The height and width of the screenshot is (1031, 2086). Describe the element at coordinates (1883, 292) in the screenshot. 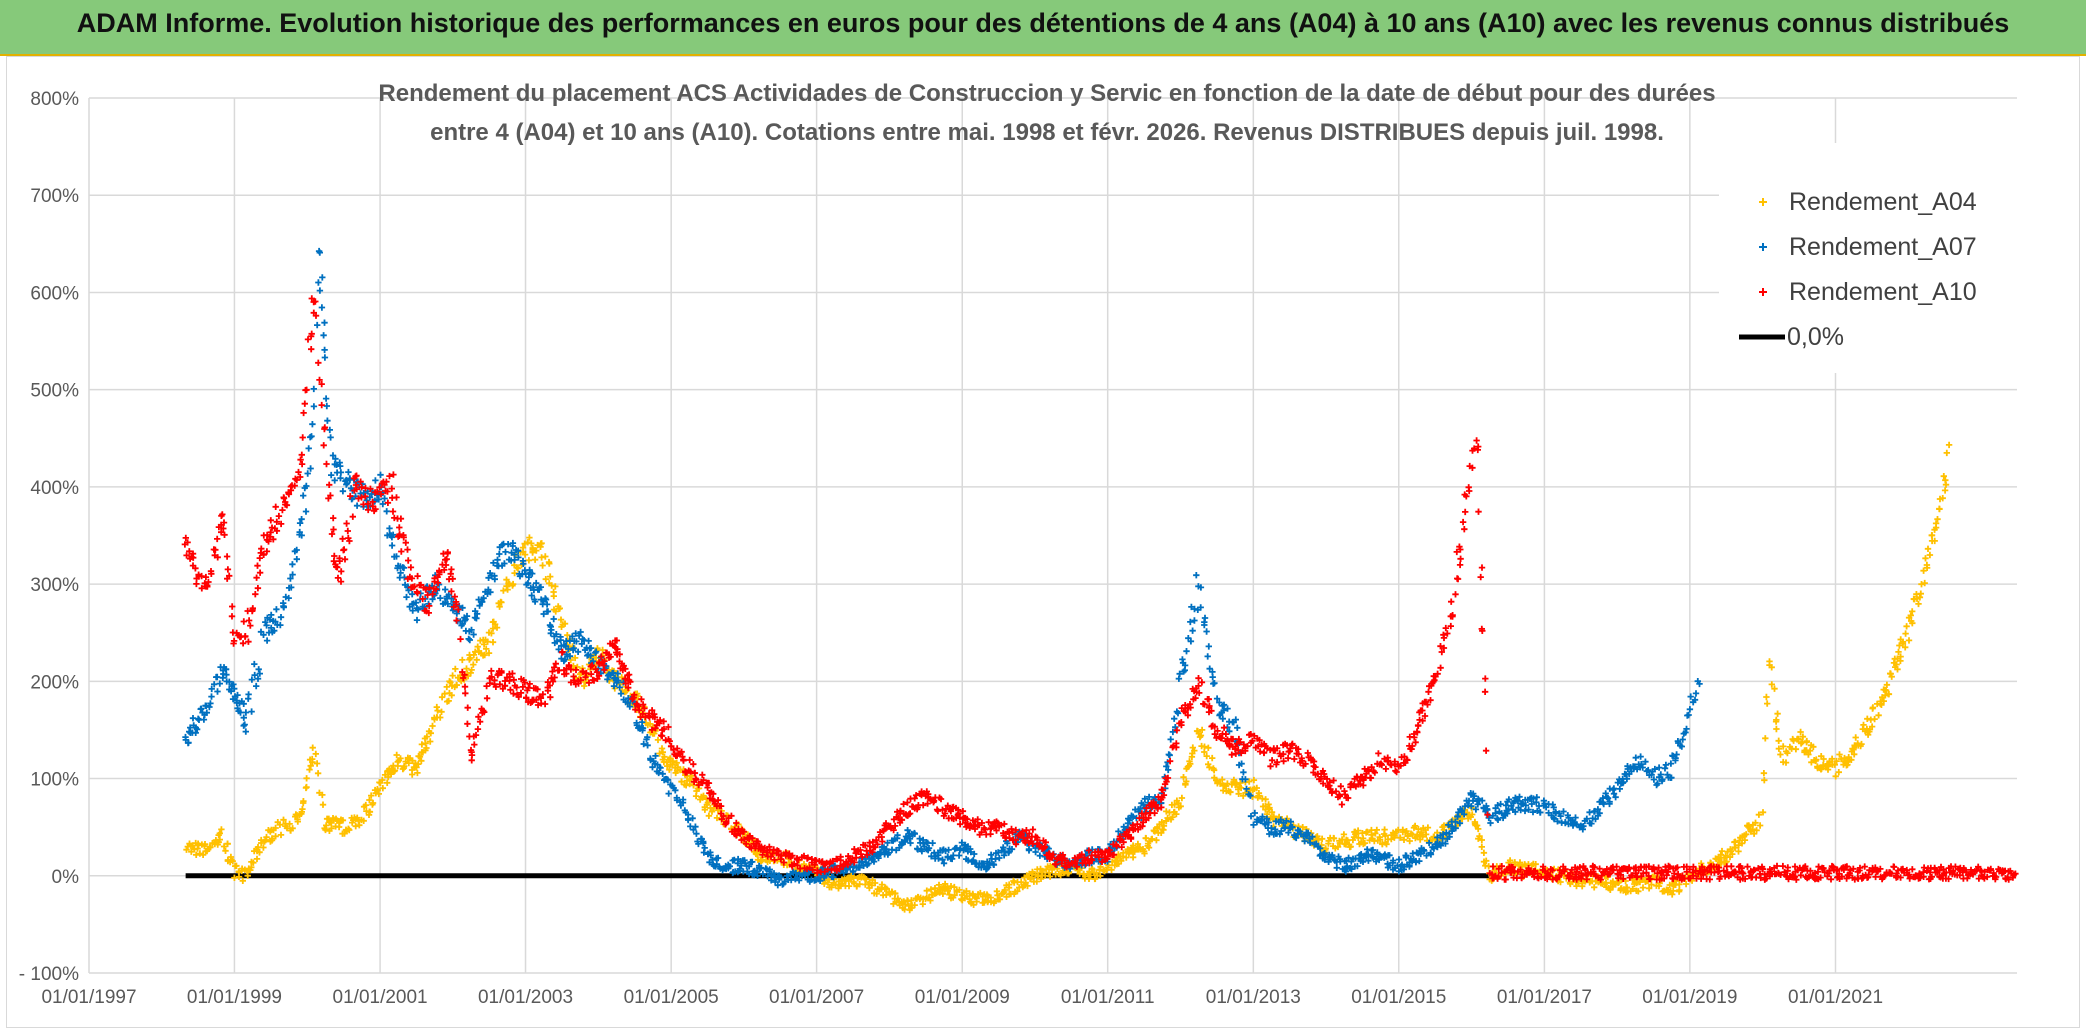

I see `legend-label: Rendement_A10` at that location.